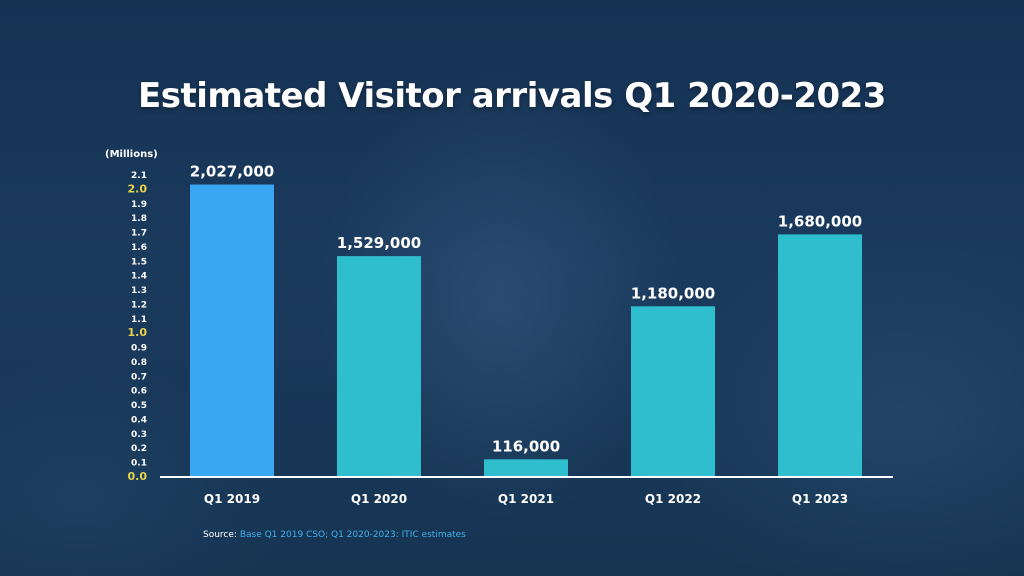  What do you see at coordinates (139, 363) in the screenshot?
I see `y-tick-label: 0.8` at bounding box center [139, 363].